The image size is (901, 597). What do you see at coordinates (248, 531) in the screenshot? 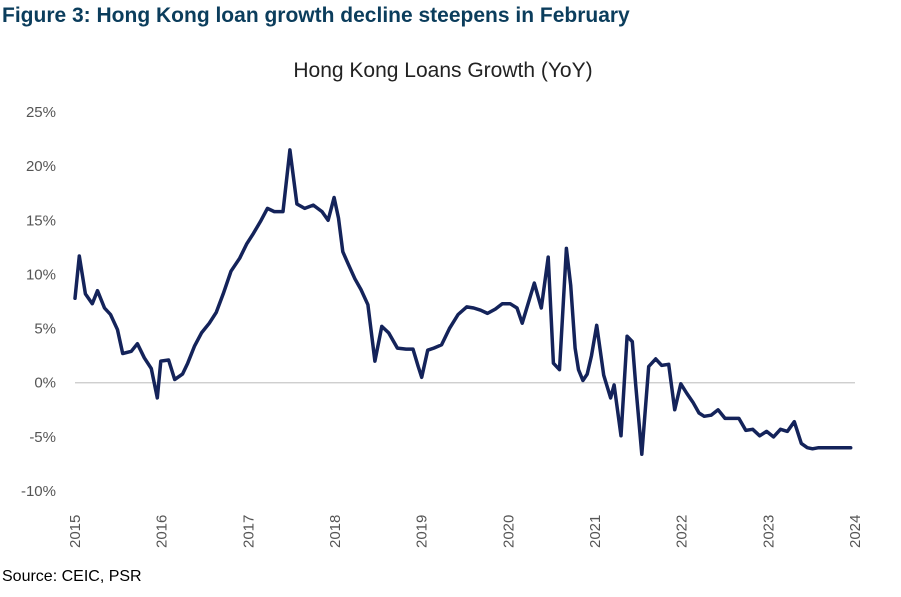
I see `x-tick-label: 2017` at bounding box center [248, 531].